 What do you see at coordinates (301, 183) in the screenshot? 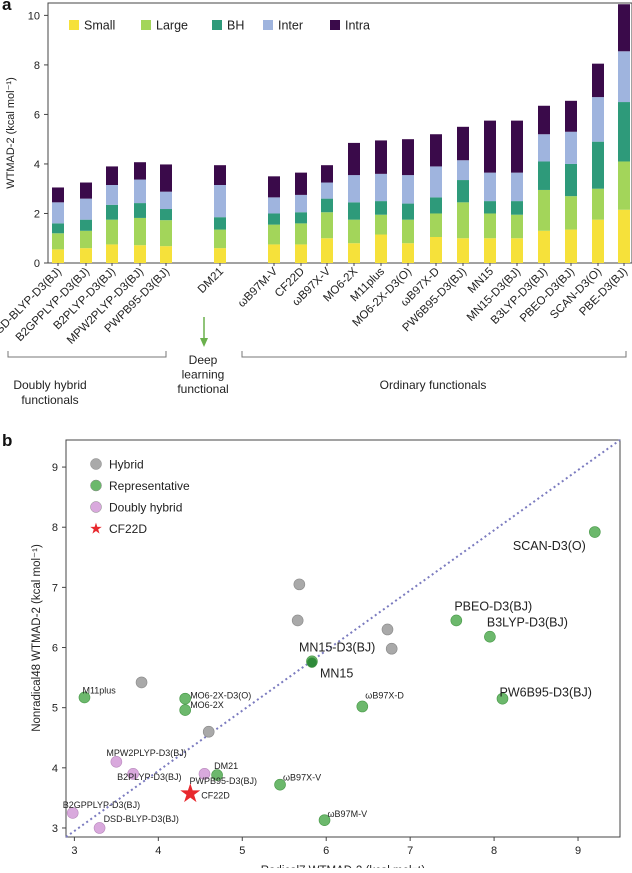
I see `bar-intra-cf22d` at bounding box center [301, 183].